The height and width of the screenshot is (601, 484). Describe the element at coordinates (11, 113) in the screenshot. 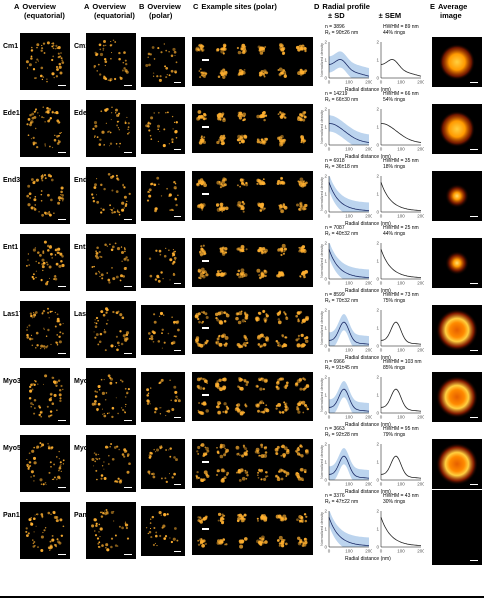

I see `row-label: Ede1` at that location.